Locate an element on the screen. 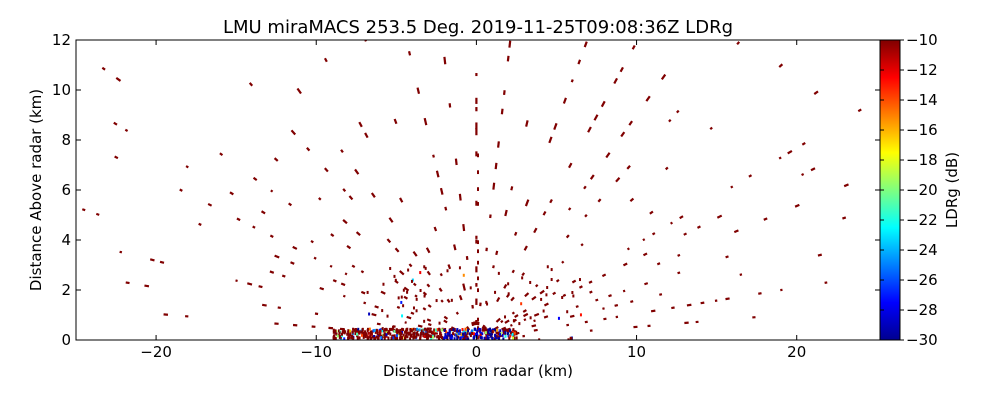  x-tick-label: 10 is located at coordinates (636, 352).